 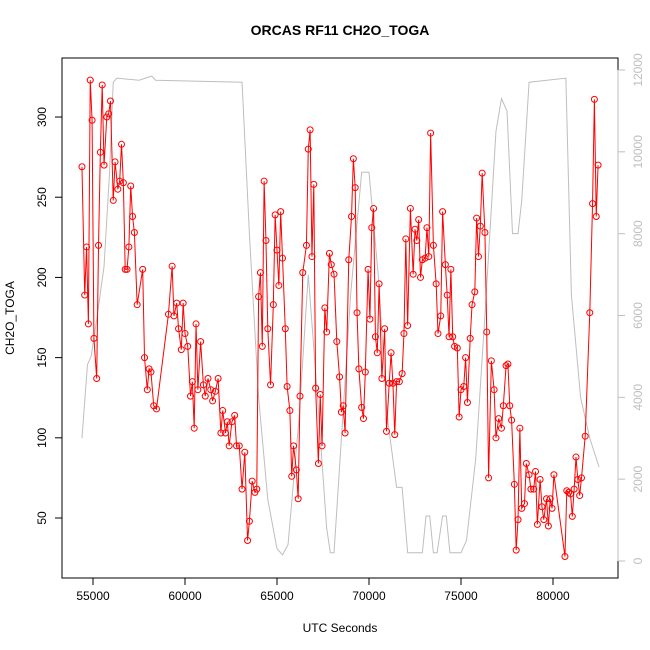 What do you see at coordinates (553, 596) in the screenshot?
I see `x-tick-label: 80000` at bounding box center [553, 596].